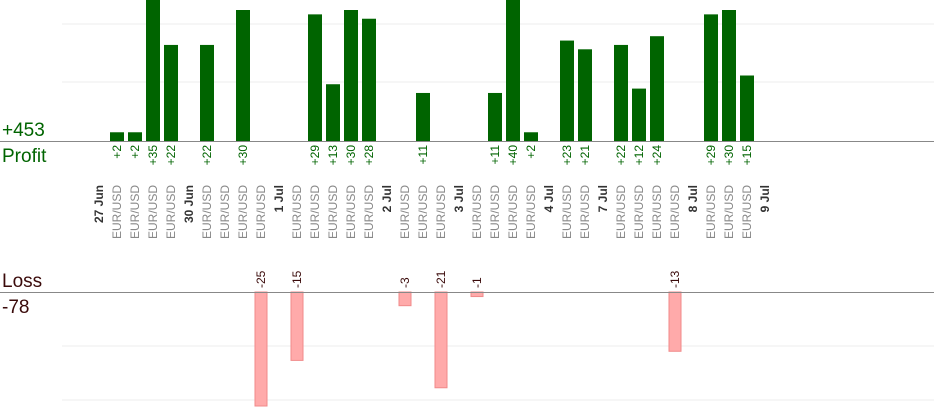 The width and height of the screenshot is (934, 420). Describe the element at coordinates (657, 155) in the screenshot. I see `profit-value-label: +24` at that location.